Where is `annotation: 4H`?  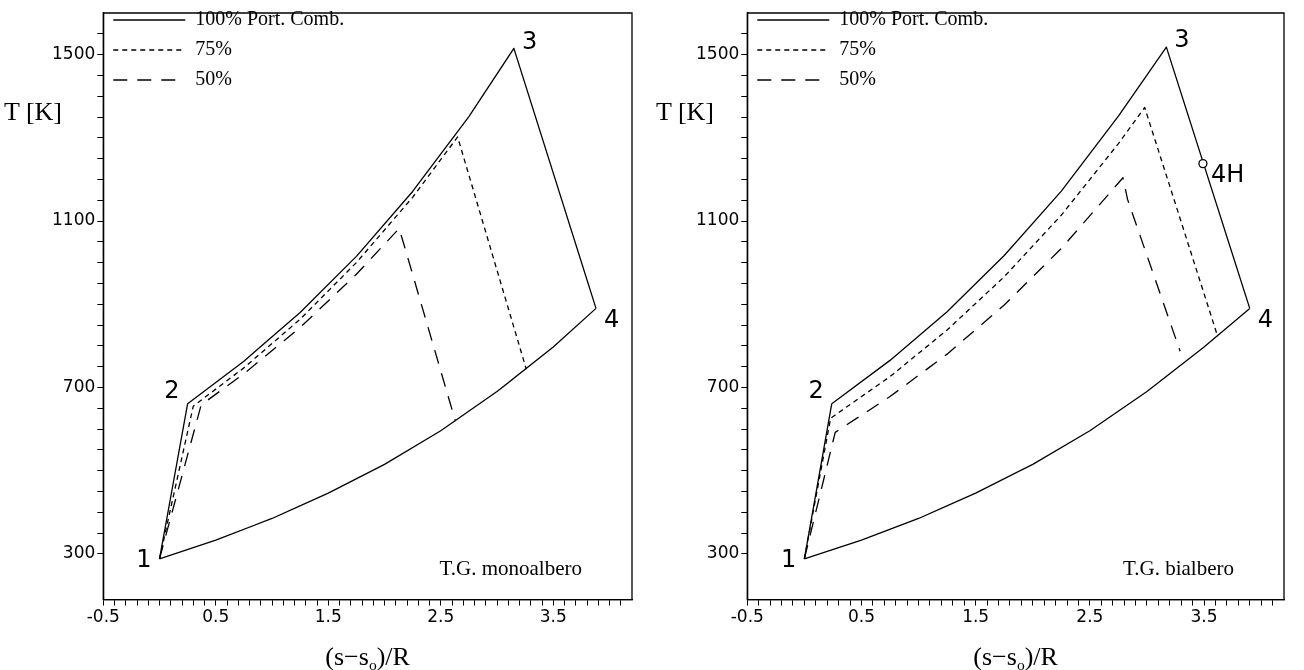
annotation: 4H is located at coordinates (1227, 173).